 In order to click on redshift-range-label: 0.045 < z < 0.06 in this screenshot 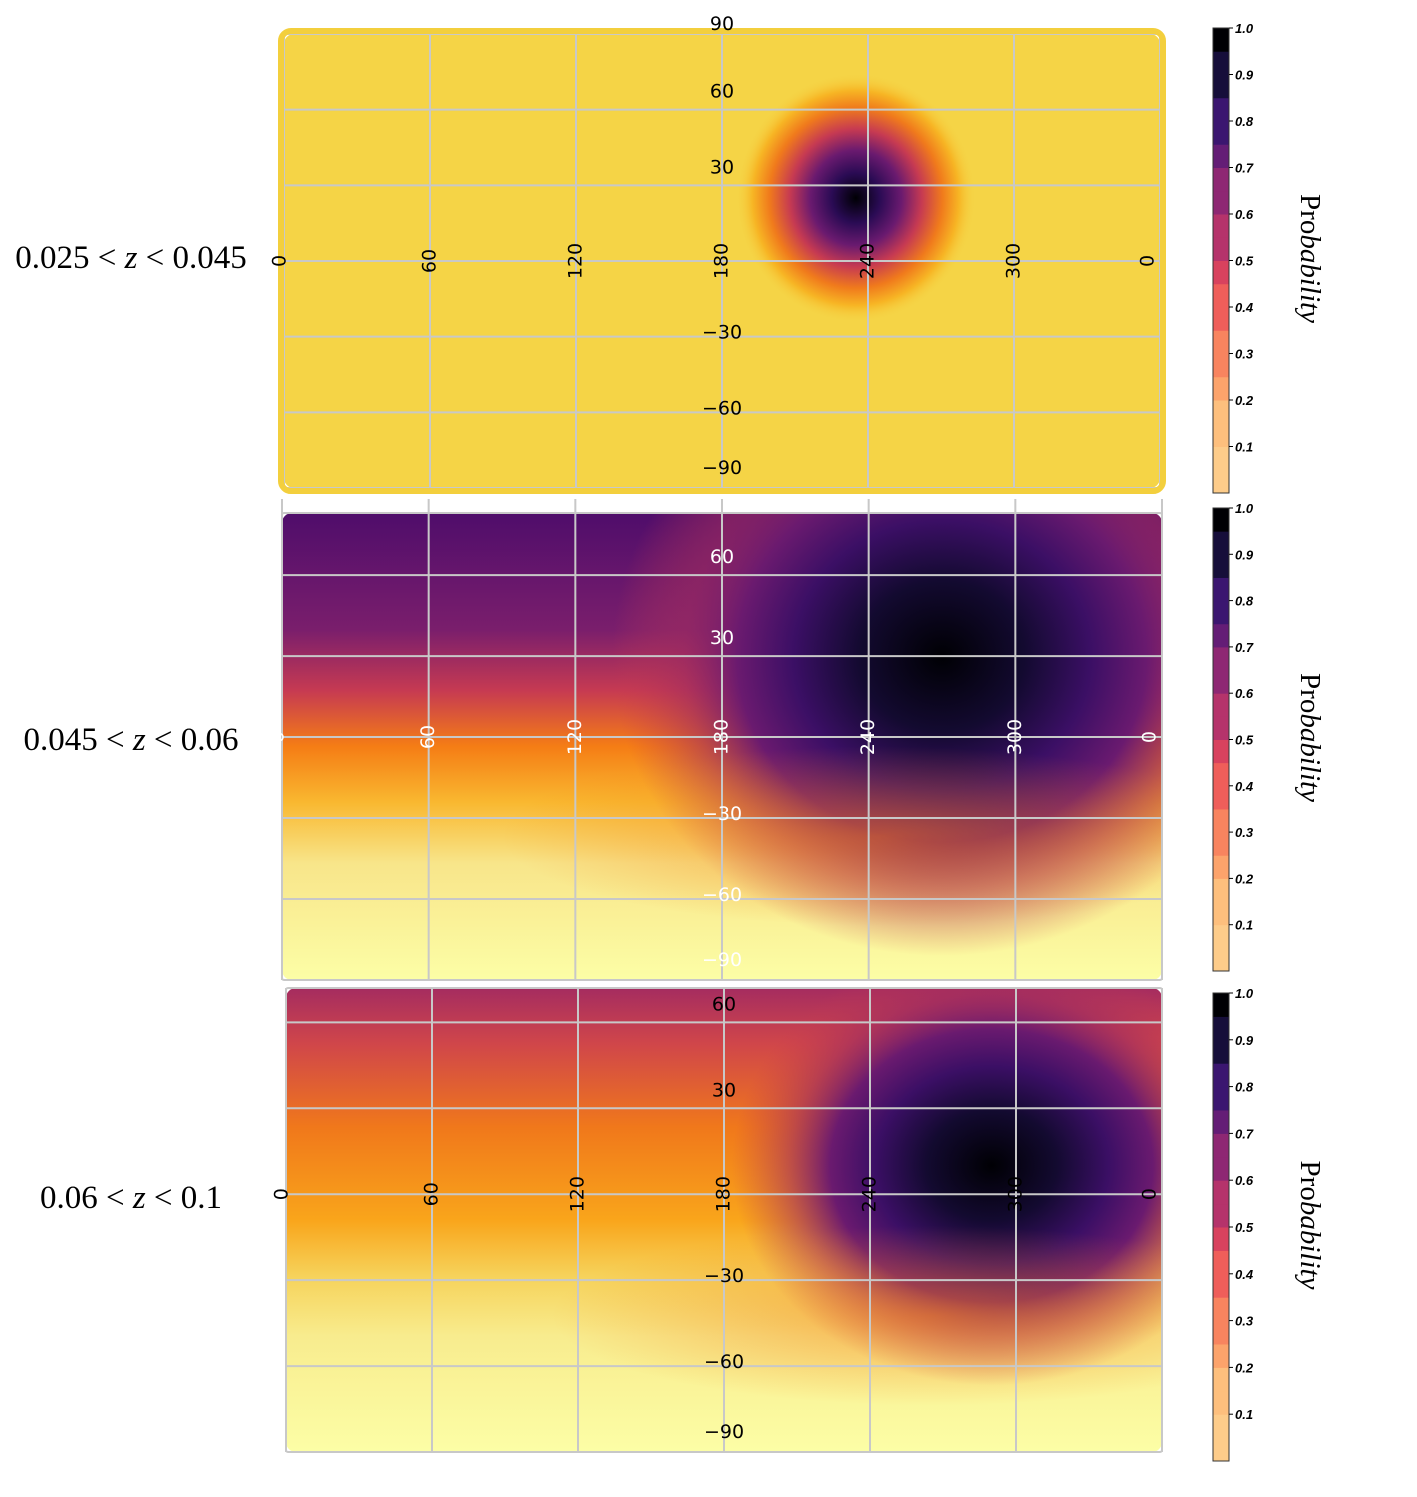, I will do `click(131, 740)`.